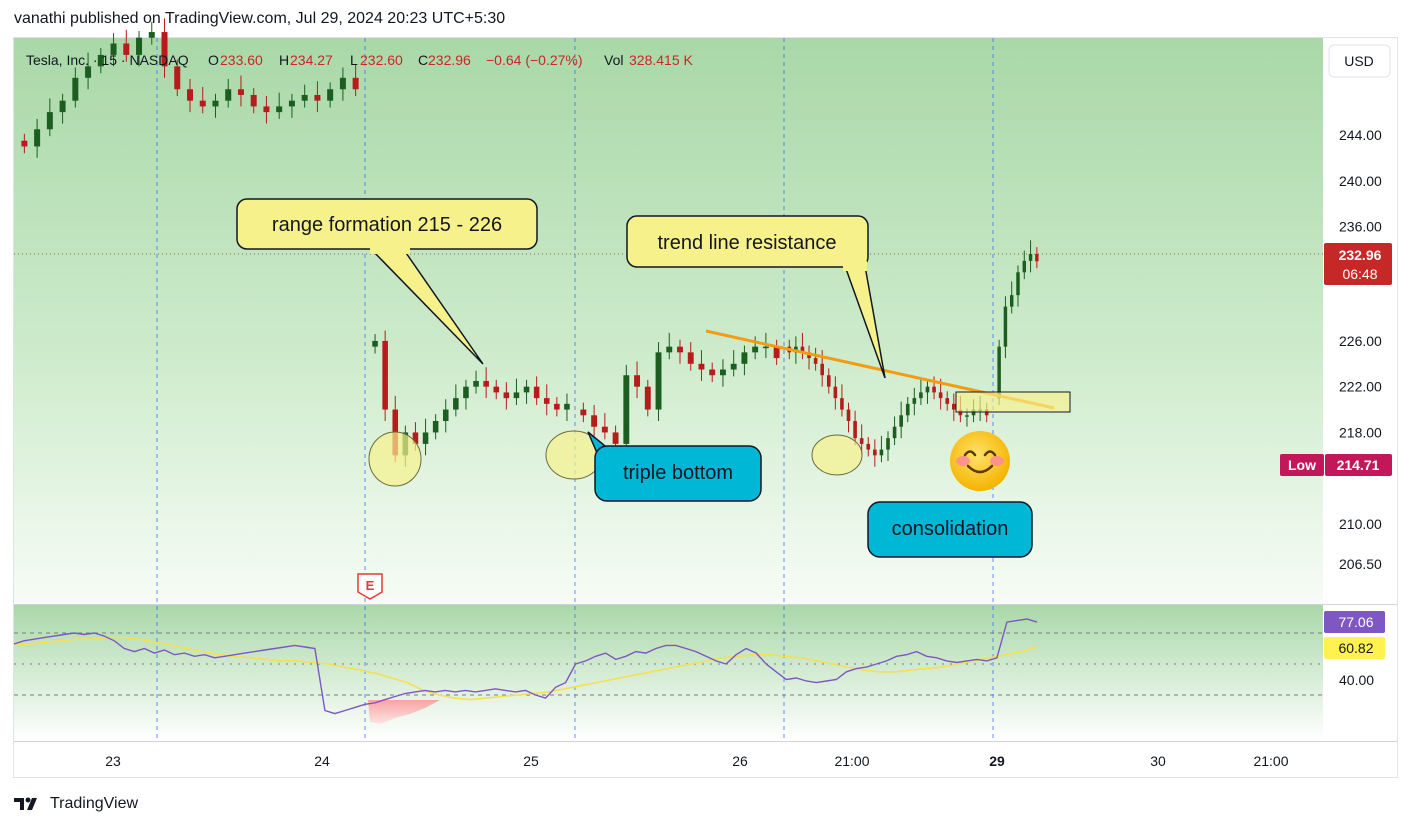 This screenshot has height=828, width=1412. What do you see at coordinates (25, 803) in the screenshot?
I see `tradingview-logo-icon` at bounding box center [25, 803].